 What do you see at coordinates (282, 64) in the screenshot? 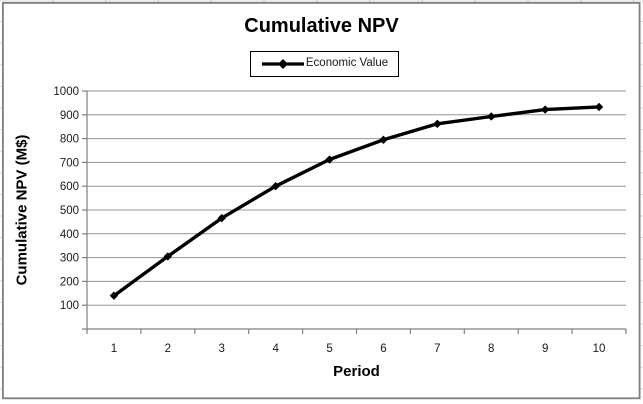
I see `legend-marker-icon` at bounding box center [282, 64].